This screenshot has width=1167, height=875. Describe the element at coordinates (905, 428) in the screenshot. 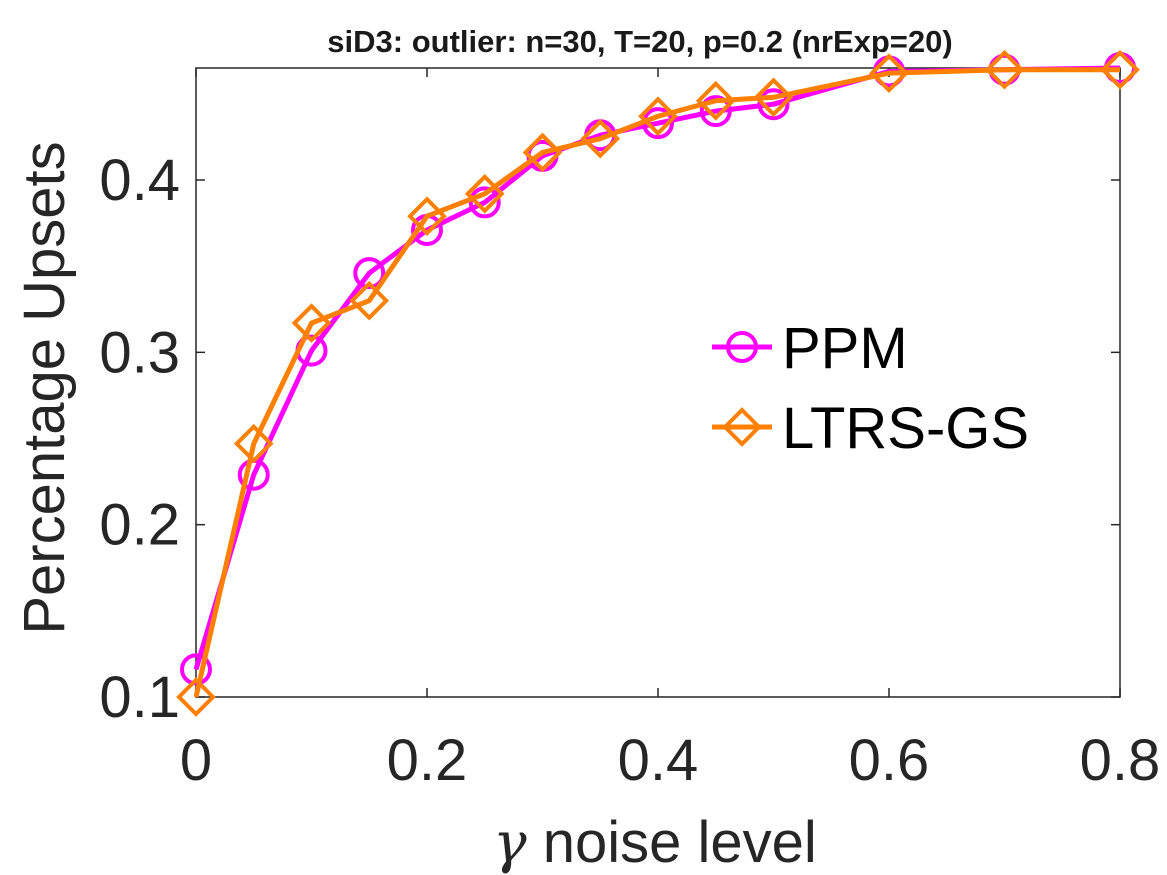

I see `legend-label: LTRS-GS` at that location.